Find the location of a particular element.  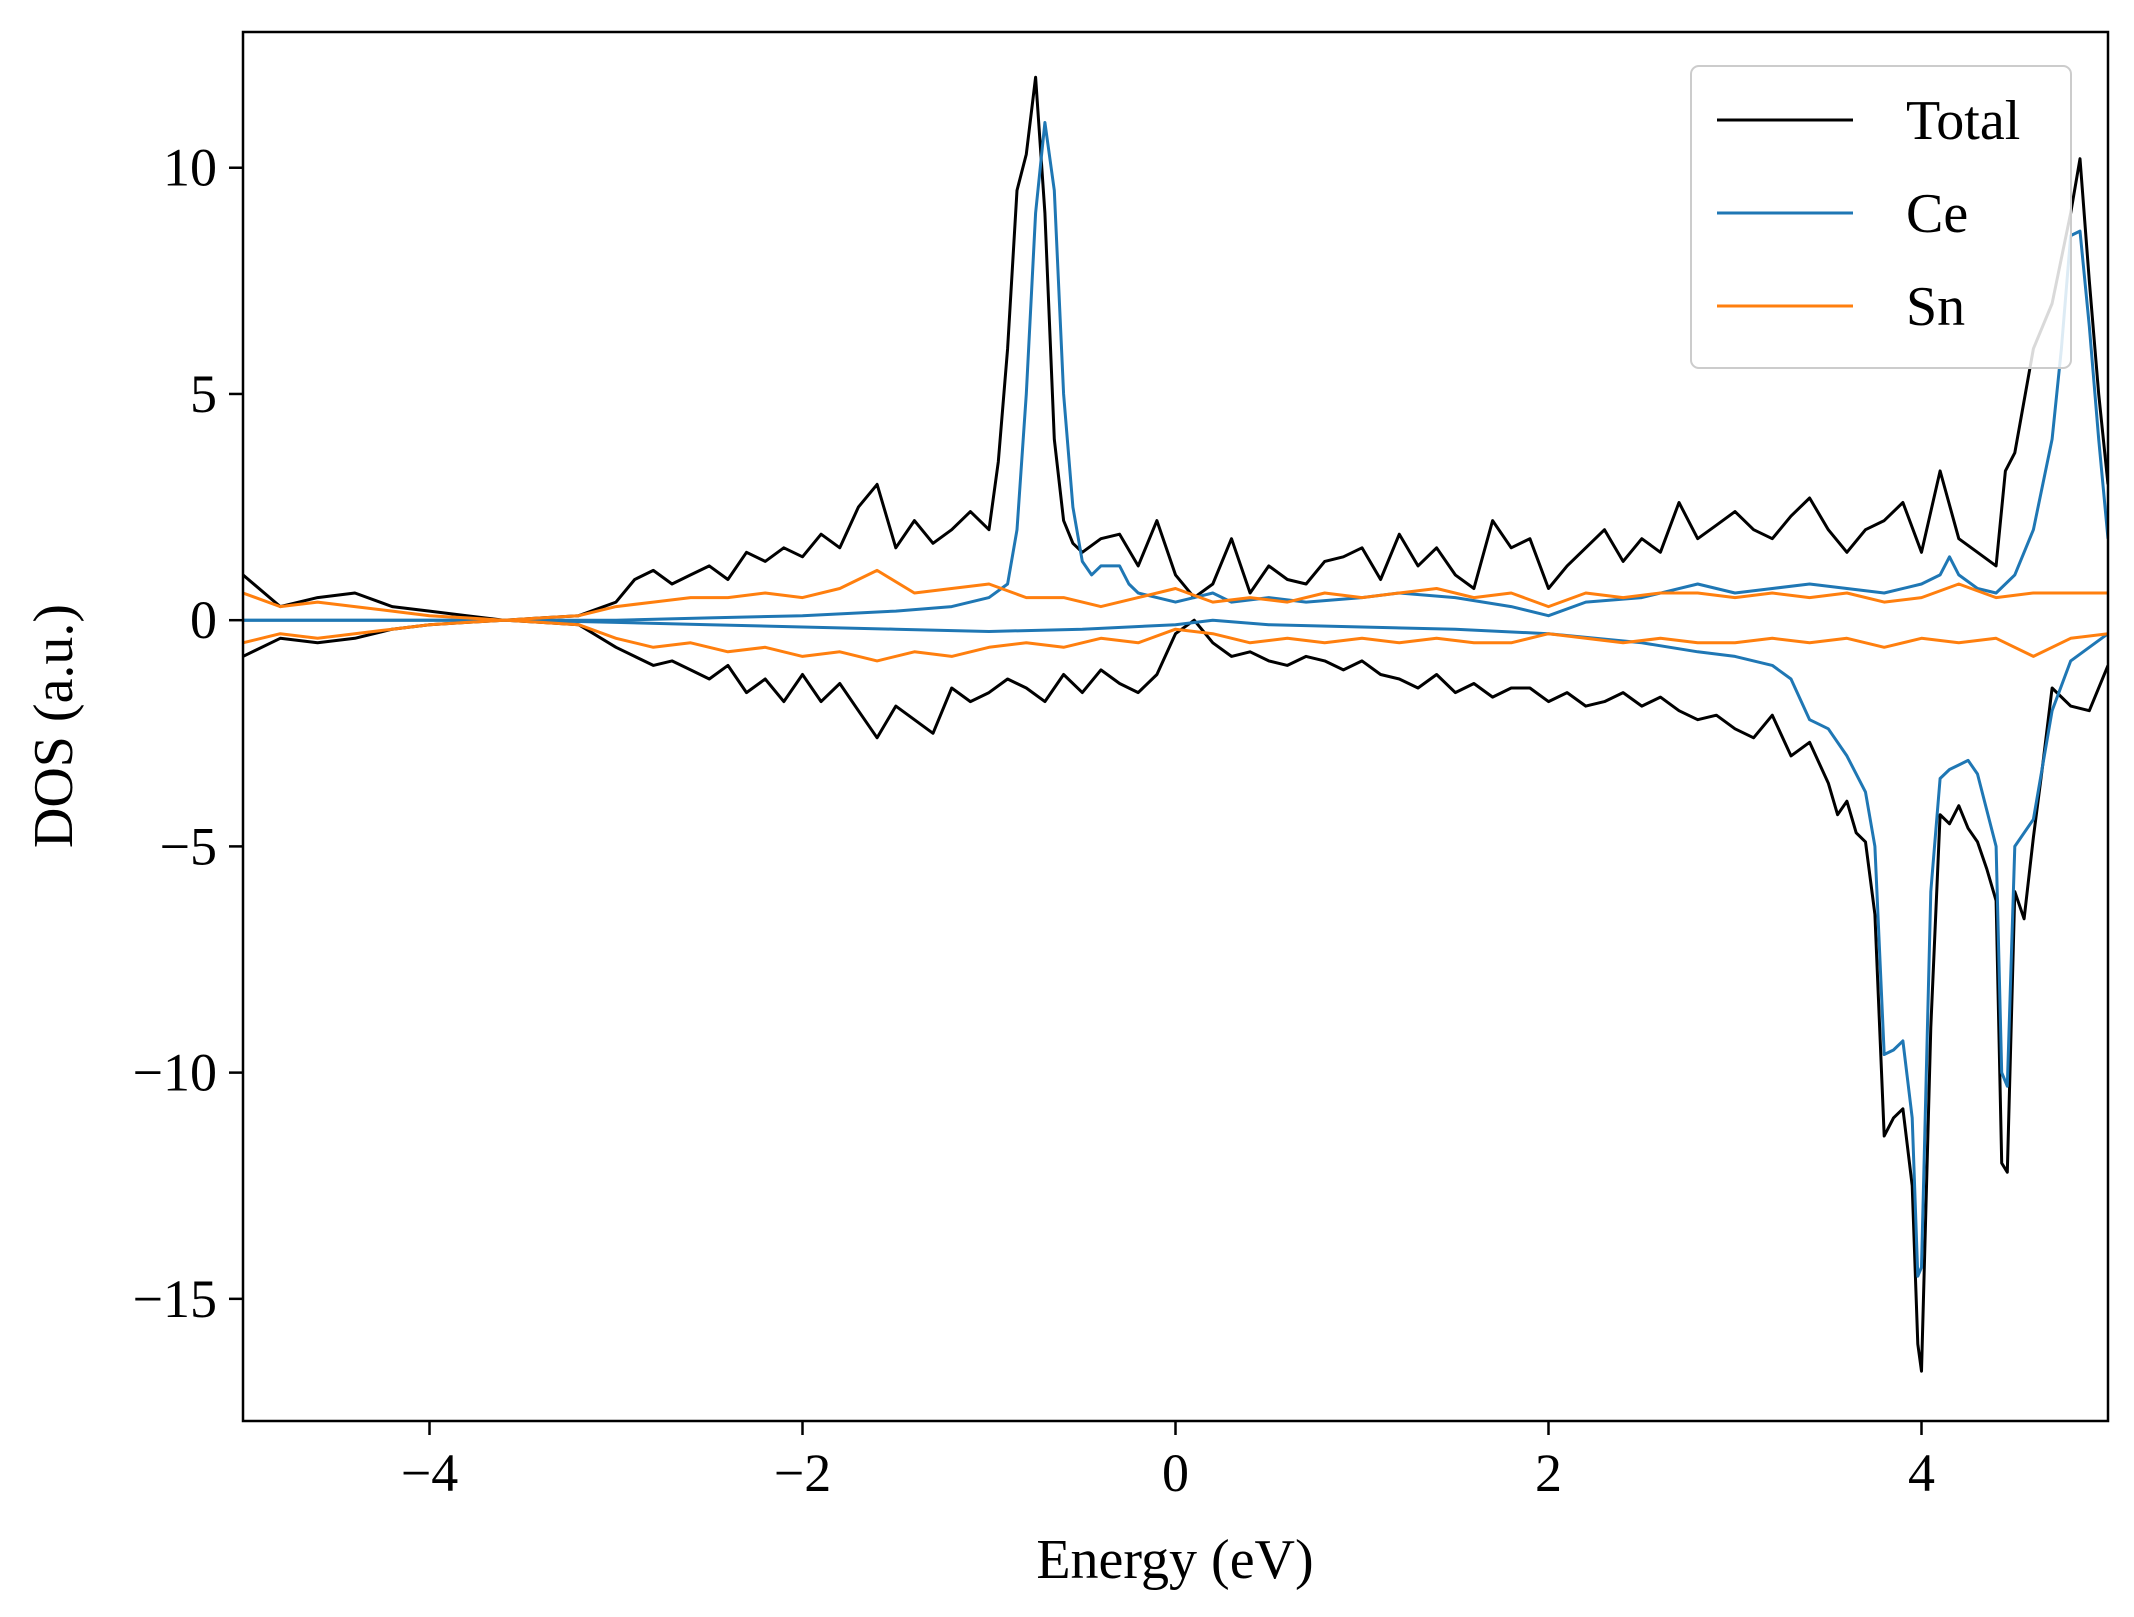

y-axis: 10 5 0 −5 −10 −15 is located at coordinates (188, 733).